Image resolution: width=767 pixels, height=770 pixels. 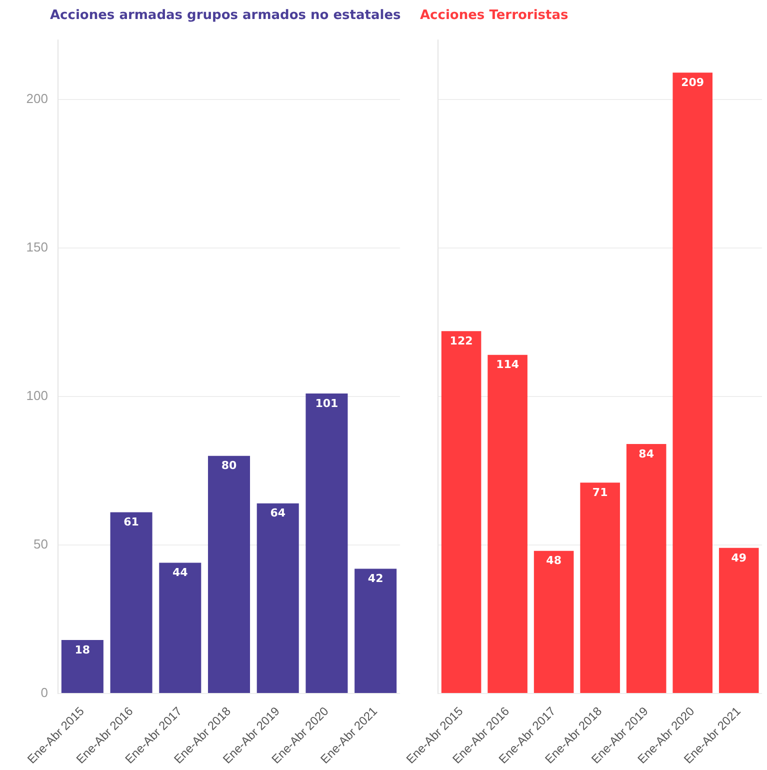 What do you see at coordinates (494, 15) in the screenshot?
I see `chart-title: Acciones Terroristas` at bounding box center [494, 15].